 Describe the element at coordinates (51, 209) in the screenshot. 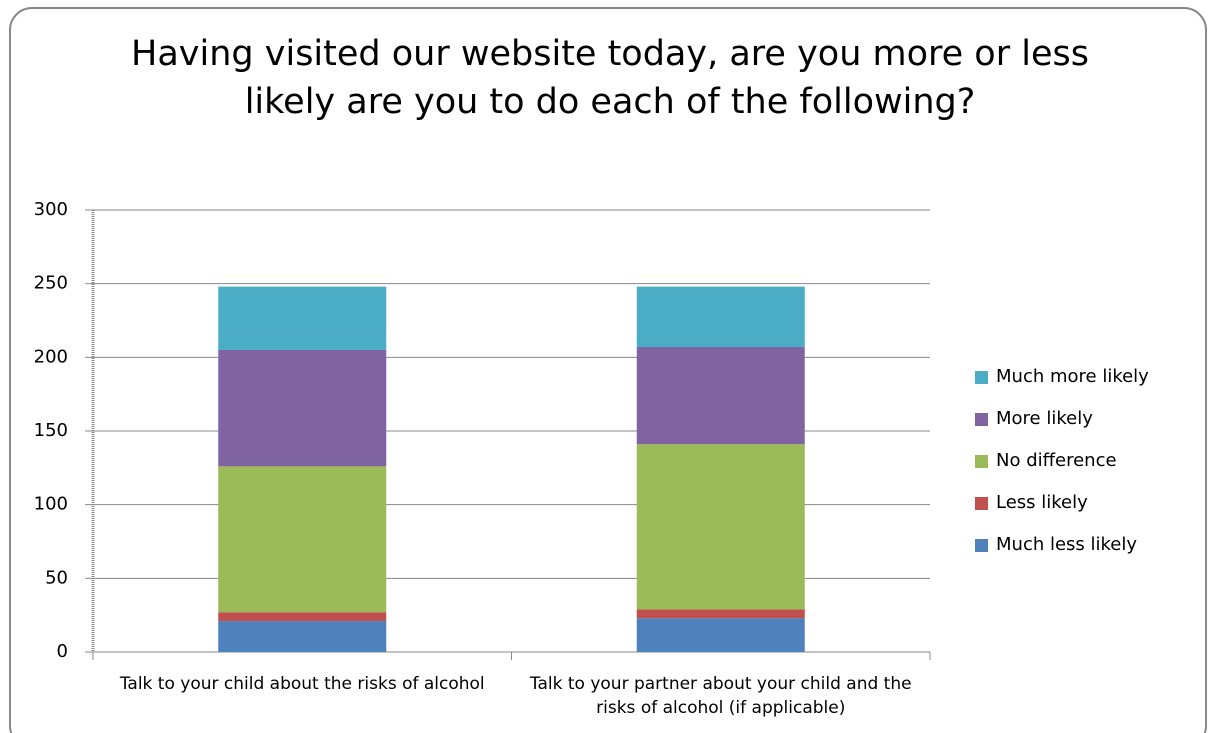

I see `y-tick-label: 300` at that location.